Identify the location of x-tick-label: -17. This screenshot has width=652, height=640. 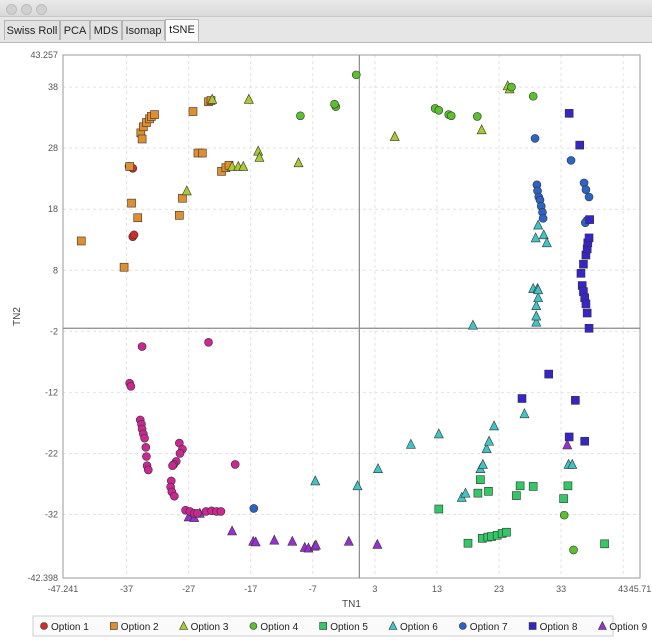
(250, 589).